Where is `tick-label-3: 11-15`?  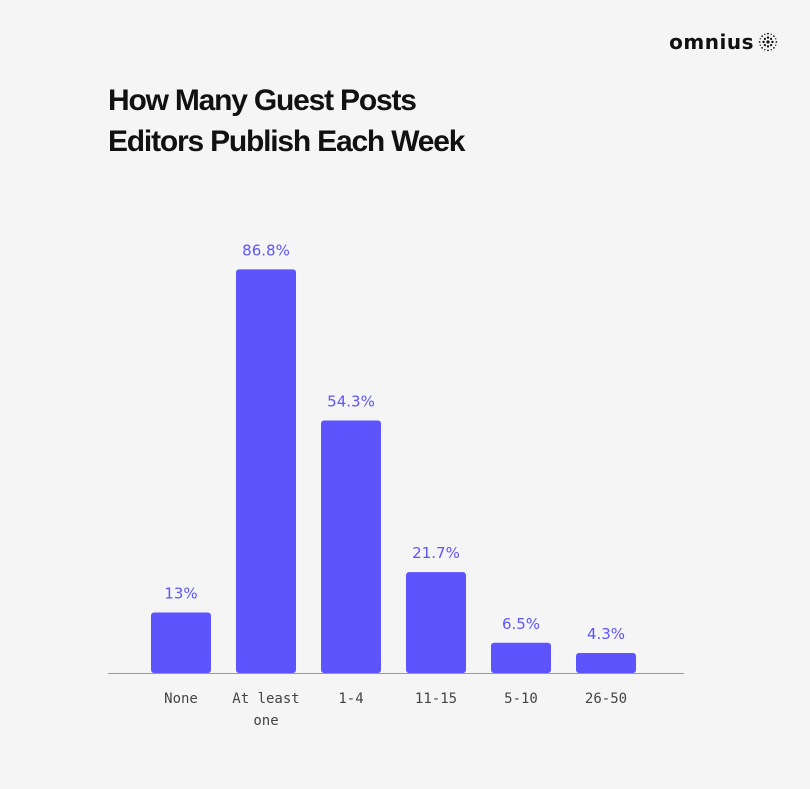
tick-label-3: 11-15 is located at coordinates (436, 699).